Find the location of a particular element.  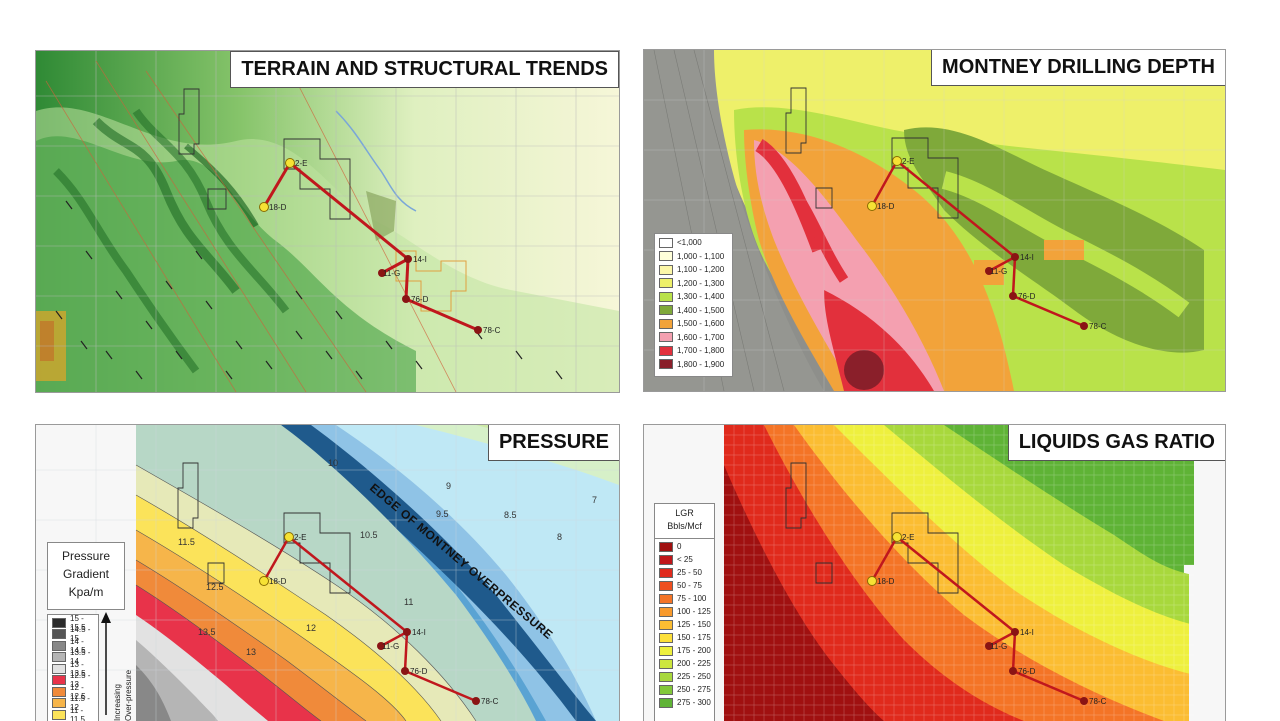

lgr-legend-row: 200 - 225 is located at coordinates (684, 663).